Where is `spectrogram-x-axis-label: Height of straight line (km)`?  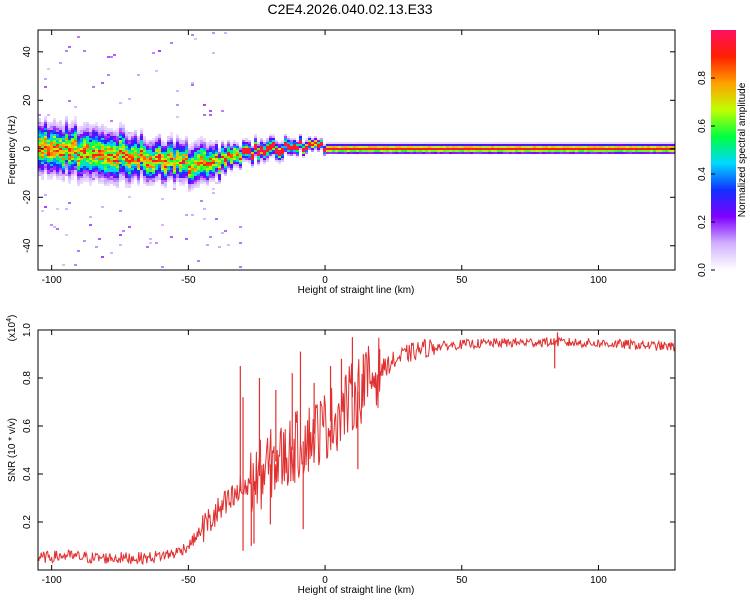
spectrogram-x-axis-label: Height of straight line (km) is located at coordinates (356, 290).